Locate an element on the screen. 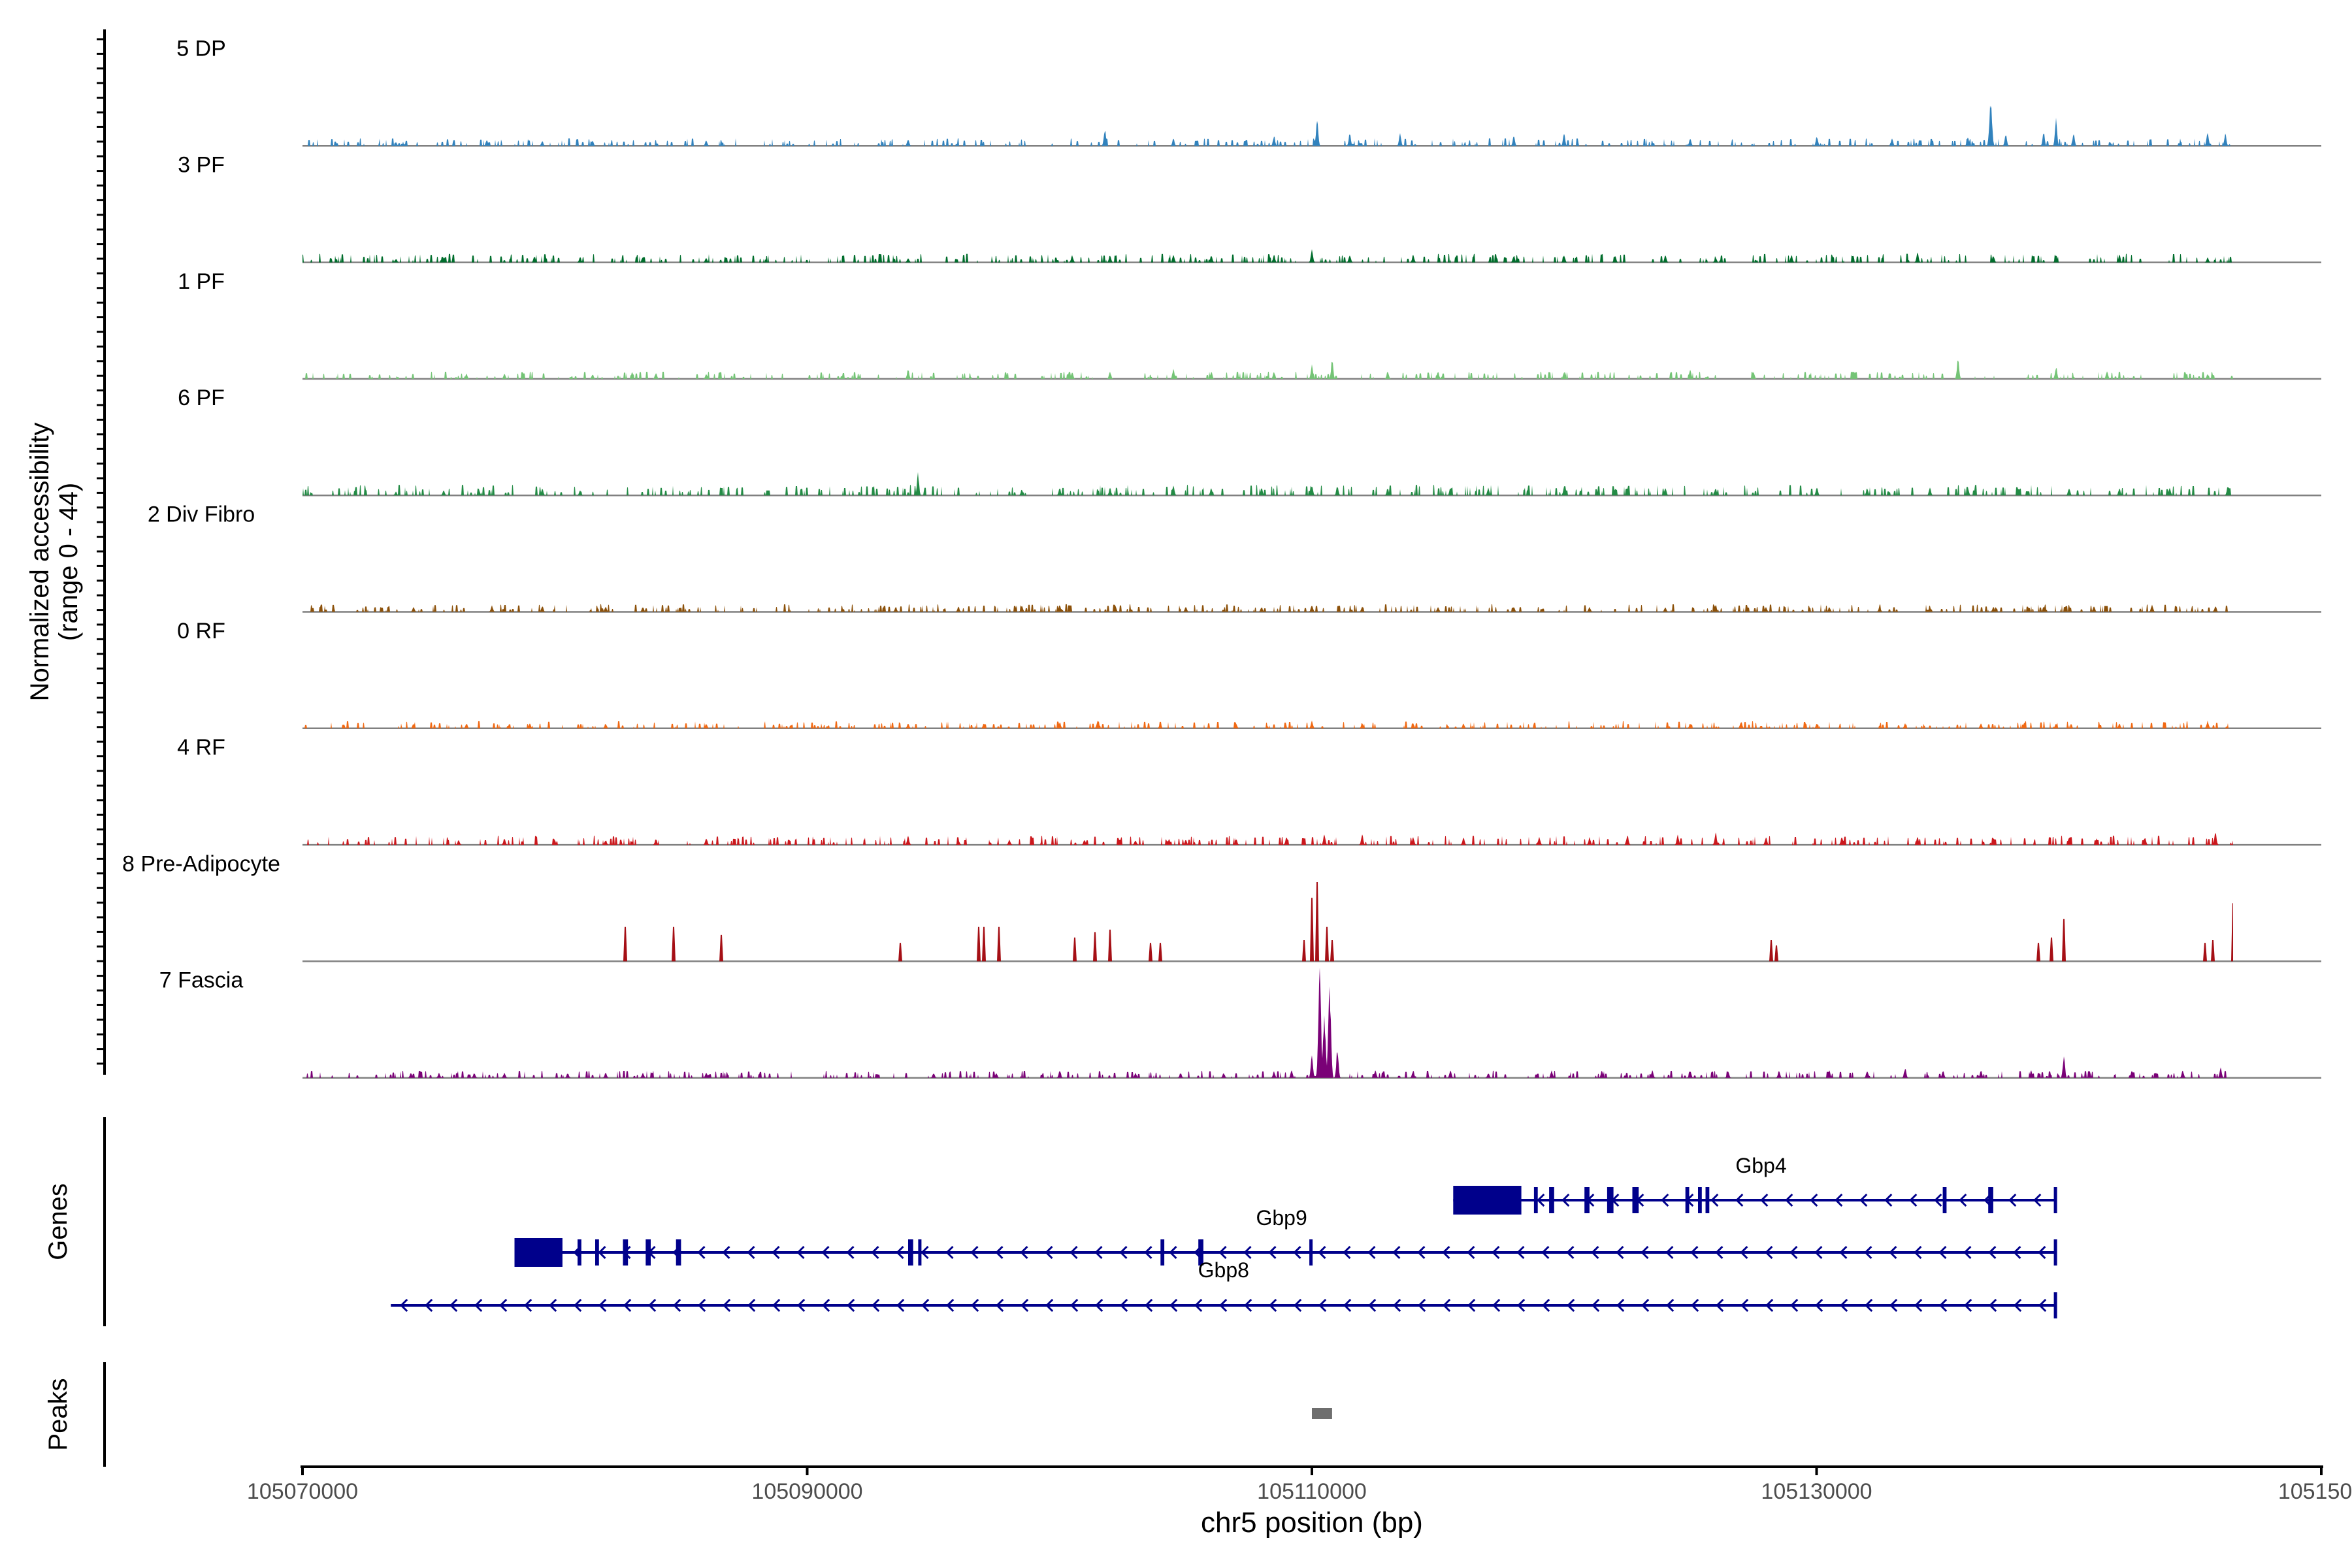  gene: Gbp4 is located at coordinates (1755, 1184).